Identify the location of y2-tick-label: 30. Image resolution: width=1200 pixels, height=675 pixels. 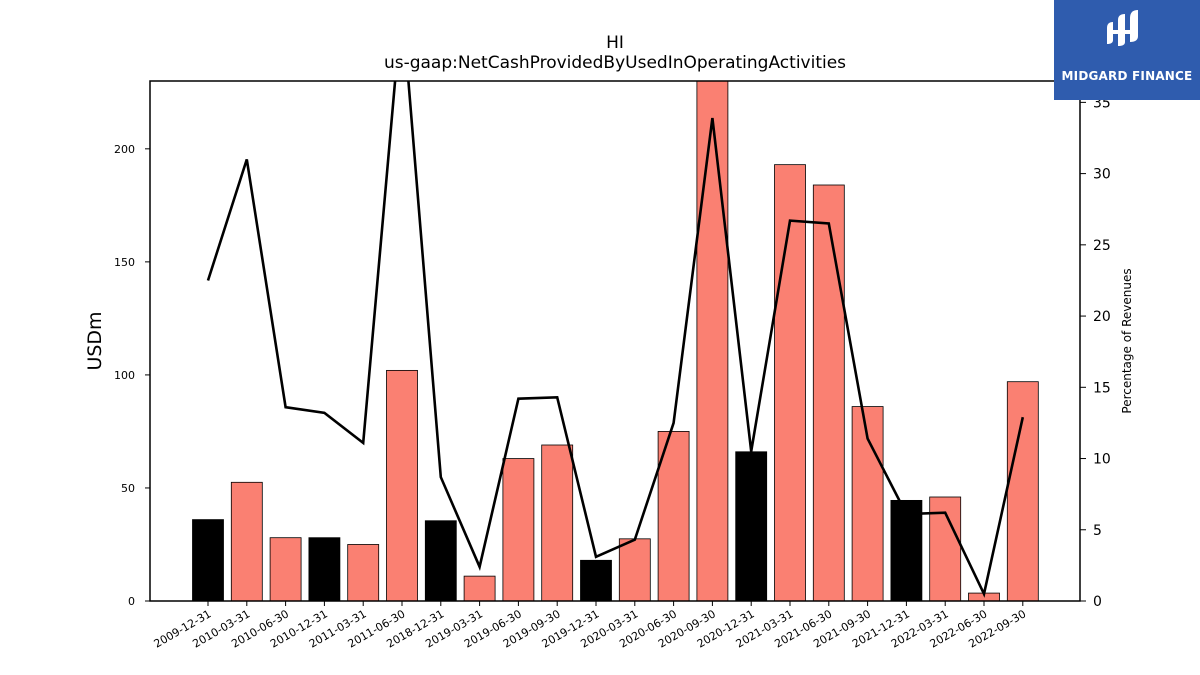
(1102, 175).